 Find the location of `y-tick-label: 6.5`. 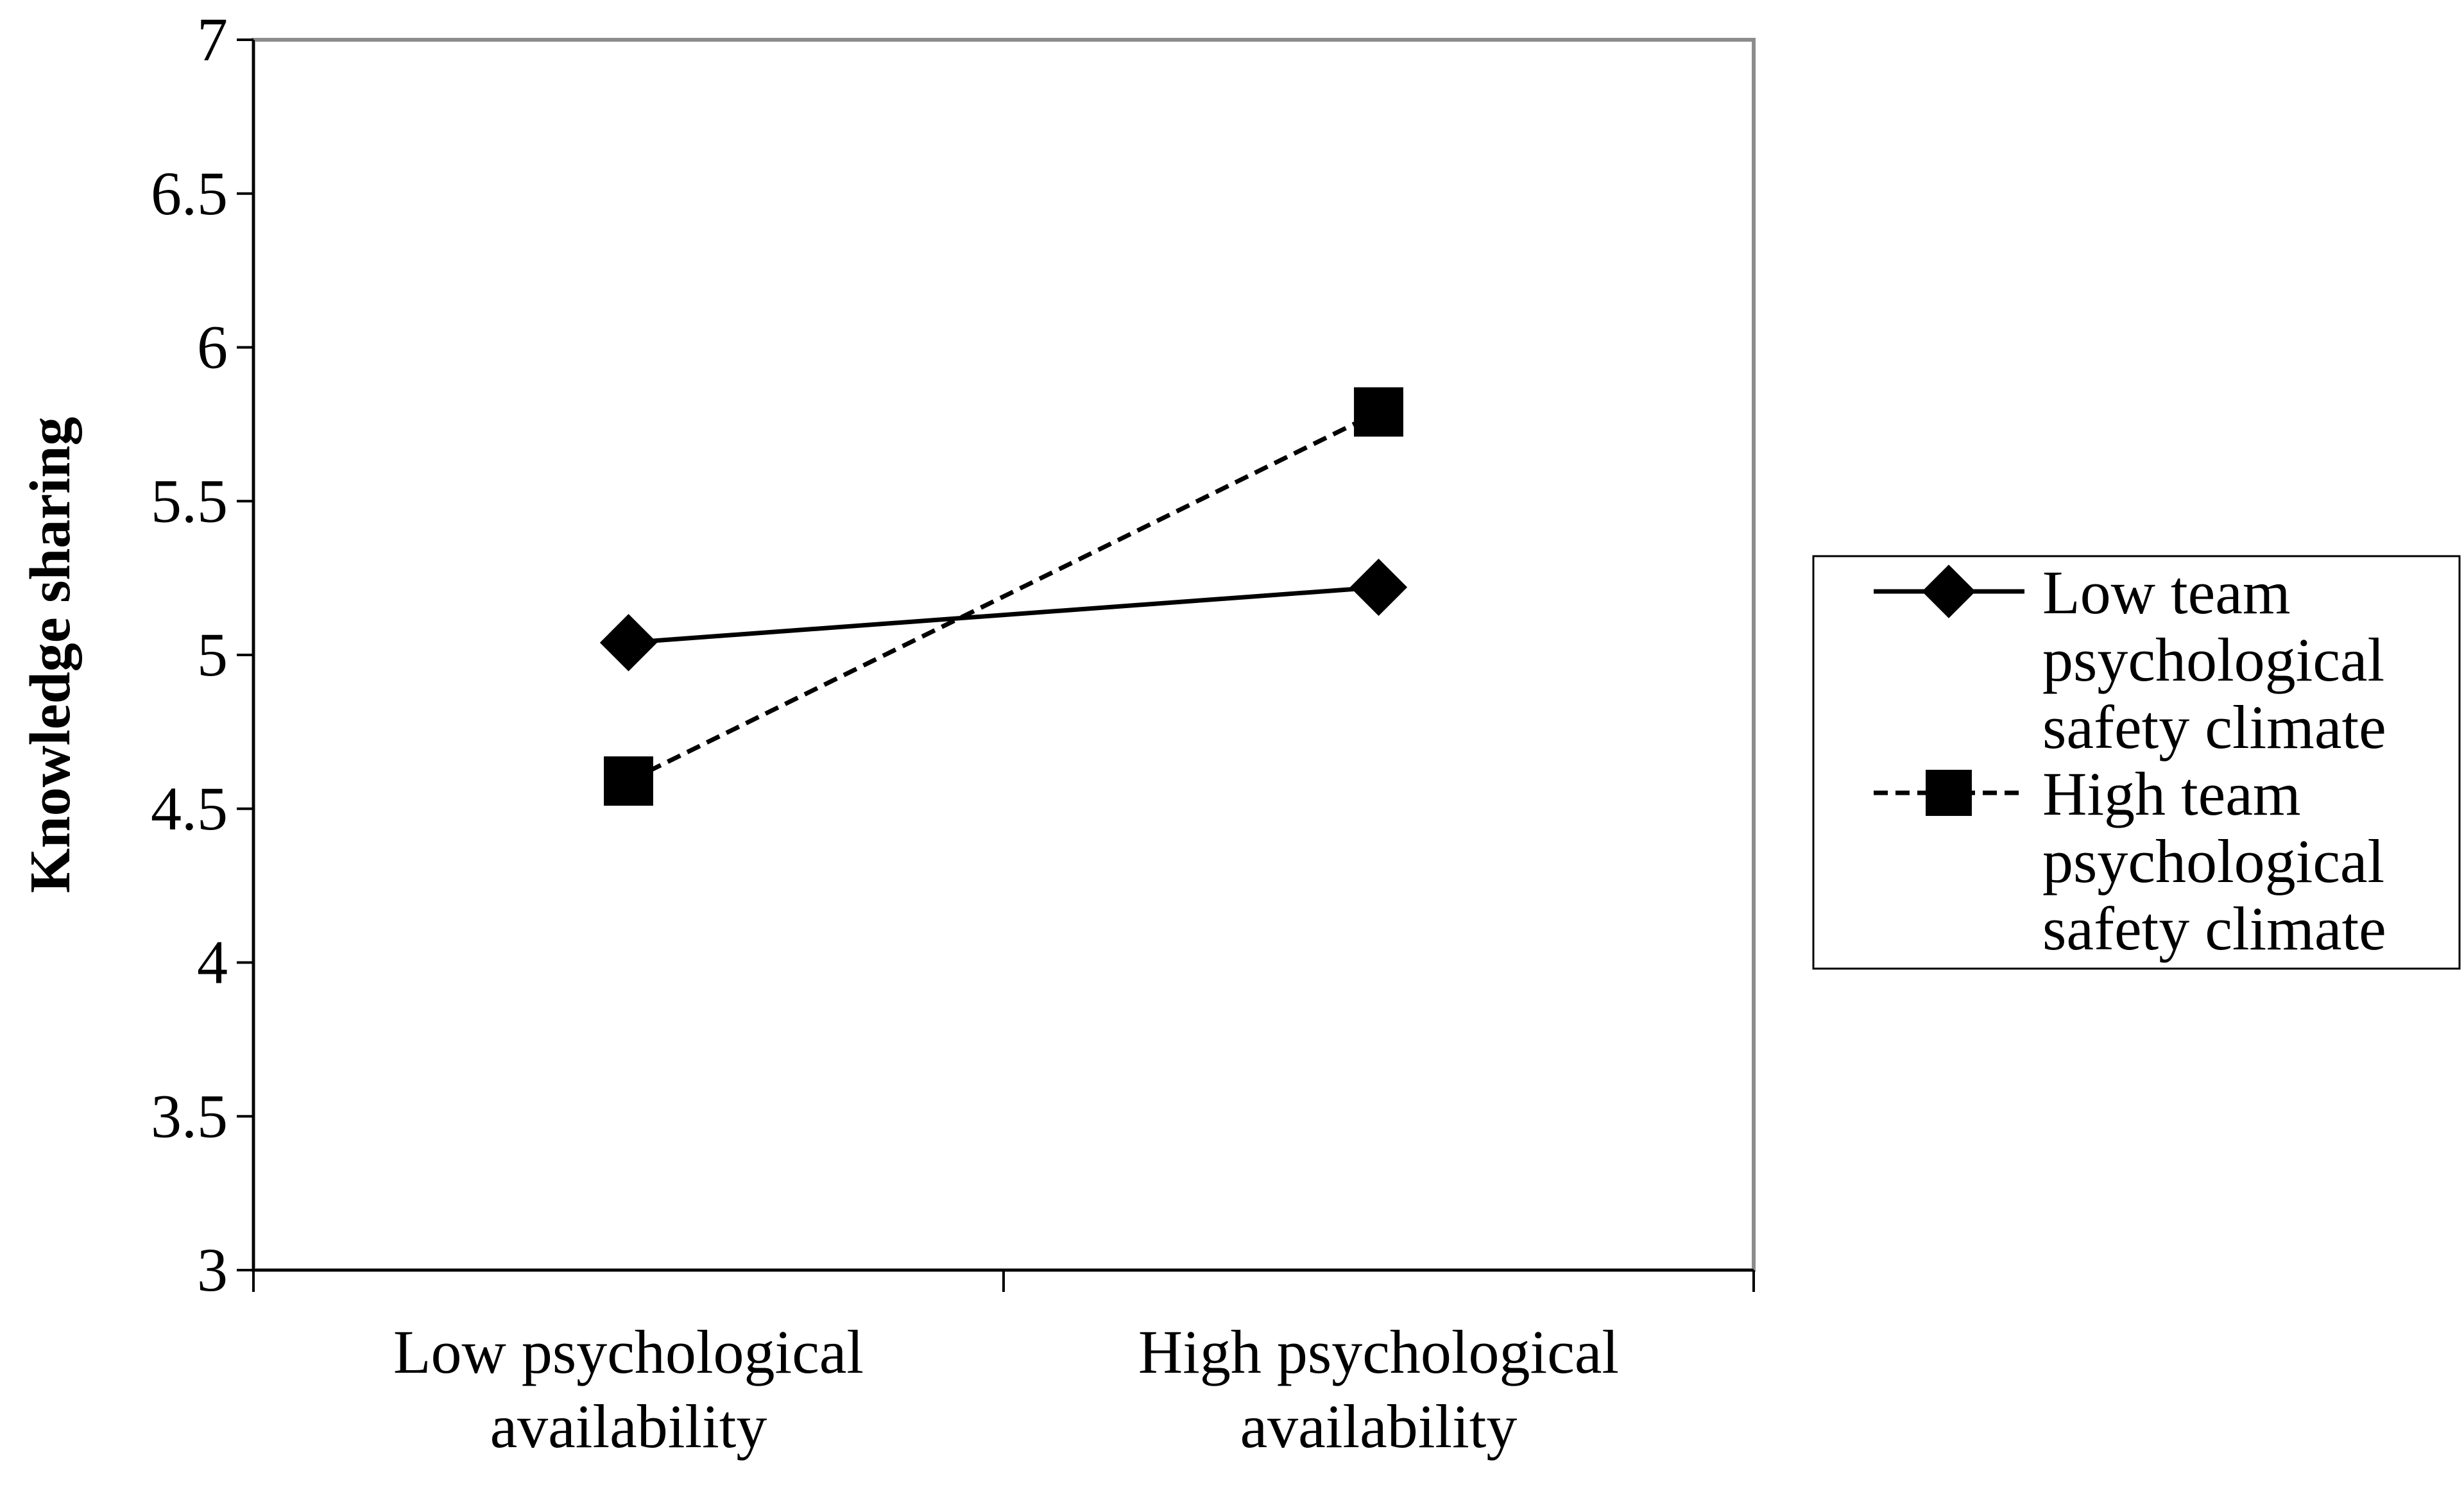

y-tick-label: 6.5 is located at coordinates (190, 193).